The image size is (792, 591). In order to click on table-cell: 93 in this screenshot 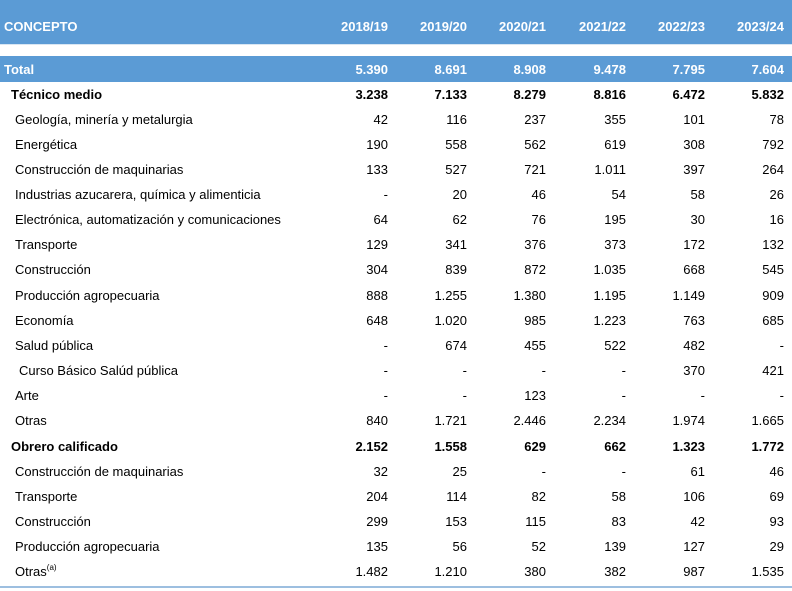, I will do `click(776, 521)`.